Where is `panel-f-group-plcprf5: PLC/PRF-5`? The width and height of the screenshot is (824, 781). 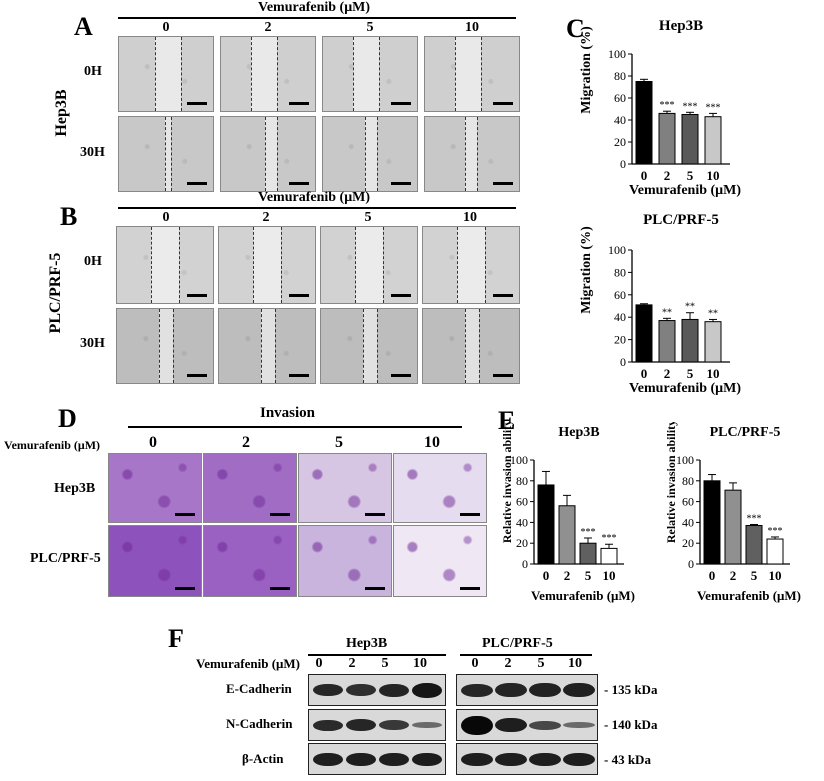 panel-f-group-plcprf5: PLC/PRF-5 is located at coordinates (517, 643).